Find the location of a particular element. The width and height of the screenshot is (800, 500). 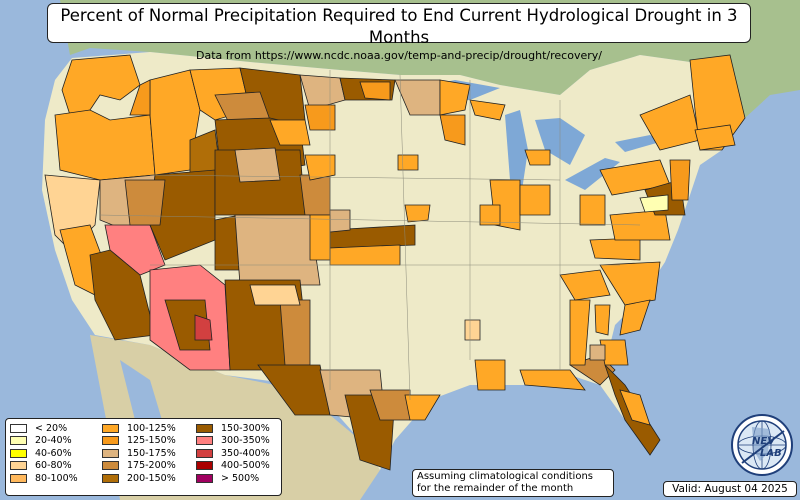

legend-item: 60-80% is located at coordinates (55, 466).